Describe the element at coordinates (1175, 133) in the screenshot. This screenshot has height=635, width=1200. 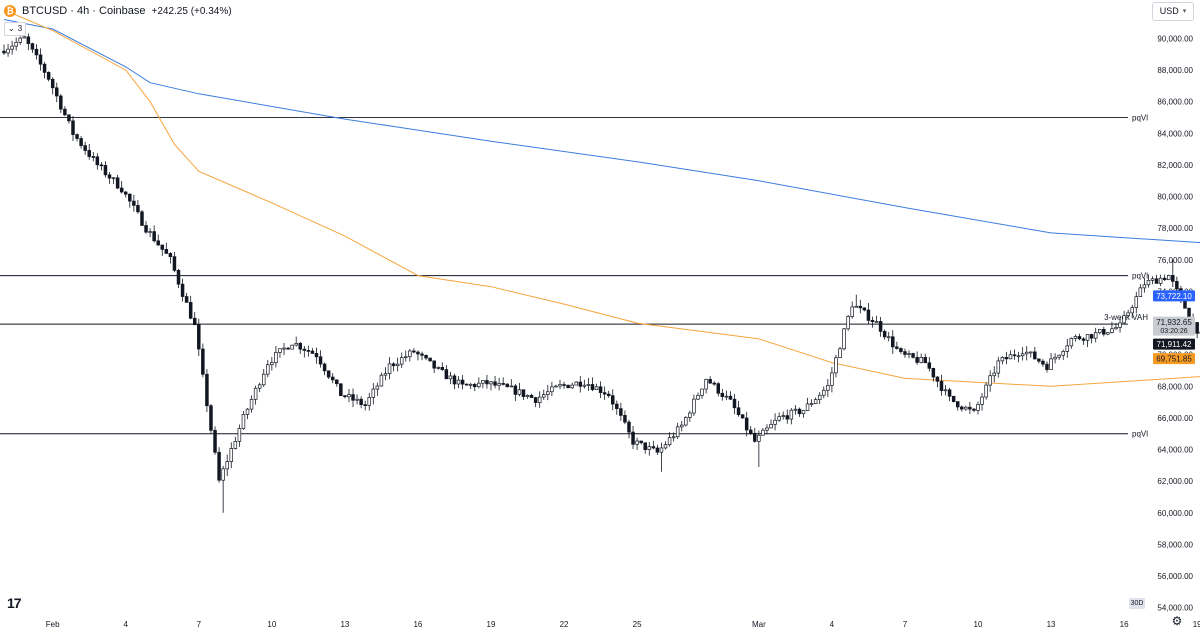
I see `y-tick-label: 84,000.00` at that location.